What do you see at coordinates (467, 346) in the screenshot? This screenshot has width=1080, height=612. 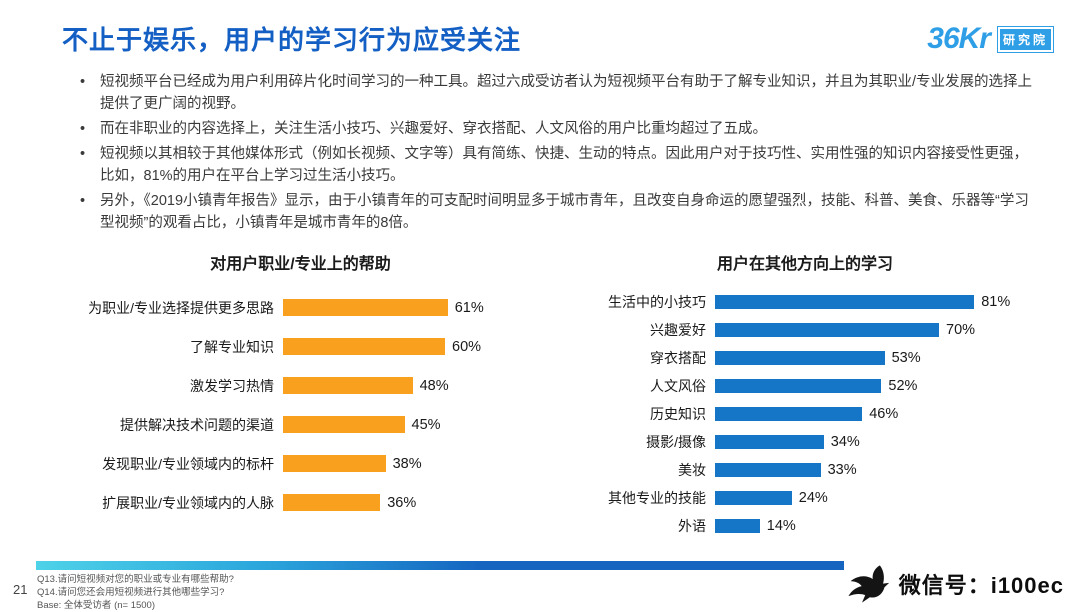 I see `bar-value-label: 60%` at bounding box center [467, 346].